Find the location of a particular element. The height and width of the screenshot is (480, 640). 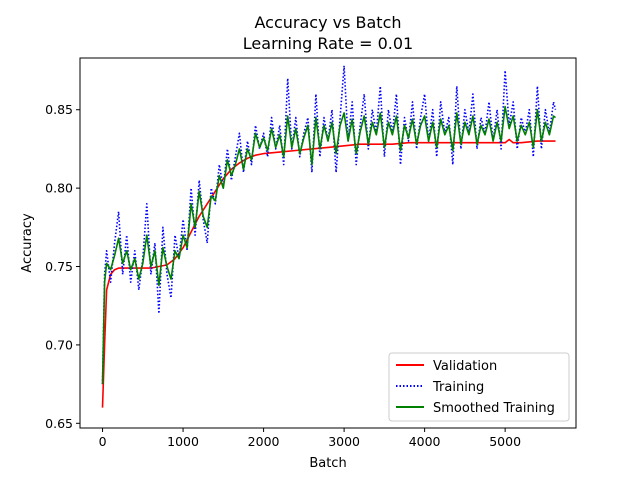

y-tick-label: 0.80 is located at coordinates (59, 188).